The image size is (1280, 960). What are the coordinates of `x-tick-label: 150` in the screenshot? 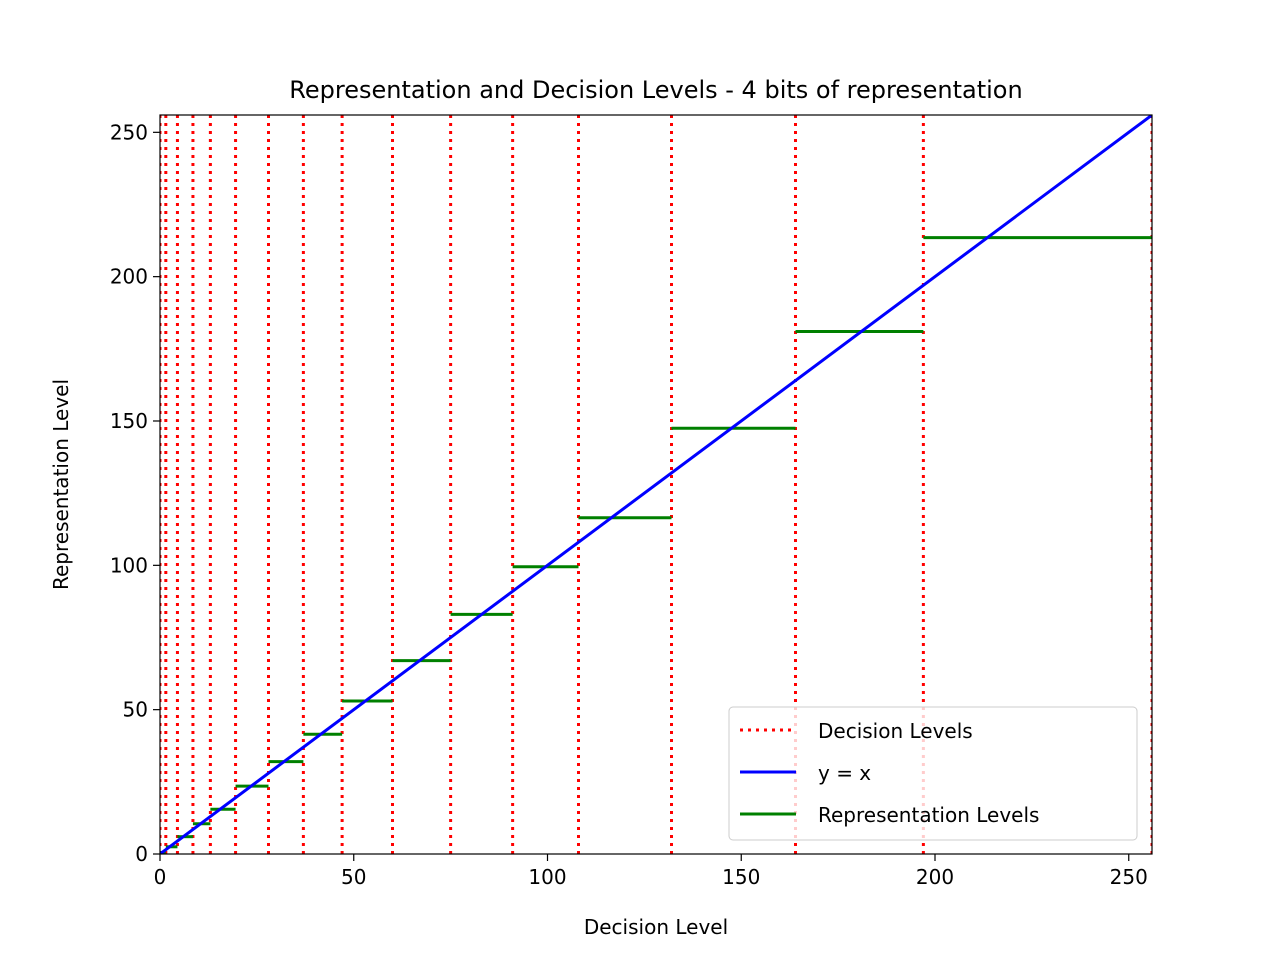 It's located at (741, 877).